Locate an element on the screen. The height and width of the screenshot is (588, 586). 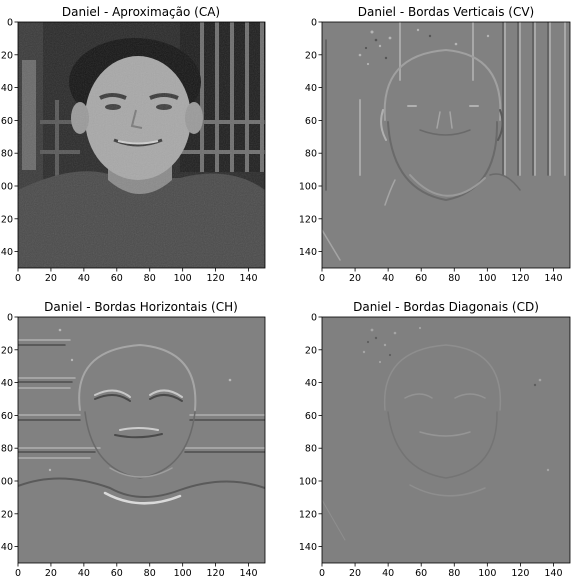
panel-title: Daniel - Bordas Verticais (CV) is located at coordinates (446, 12).